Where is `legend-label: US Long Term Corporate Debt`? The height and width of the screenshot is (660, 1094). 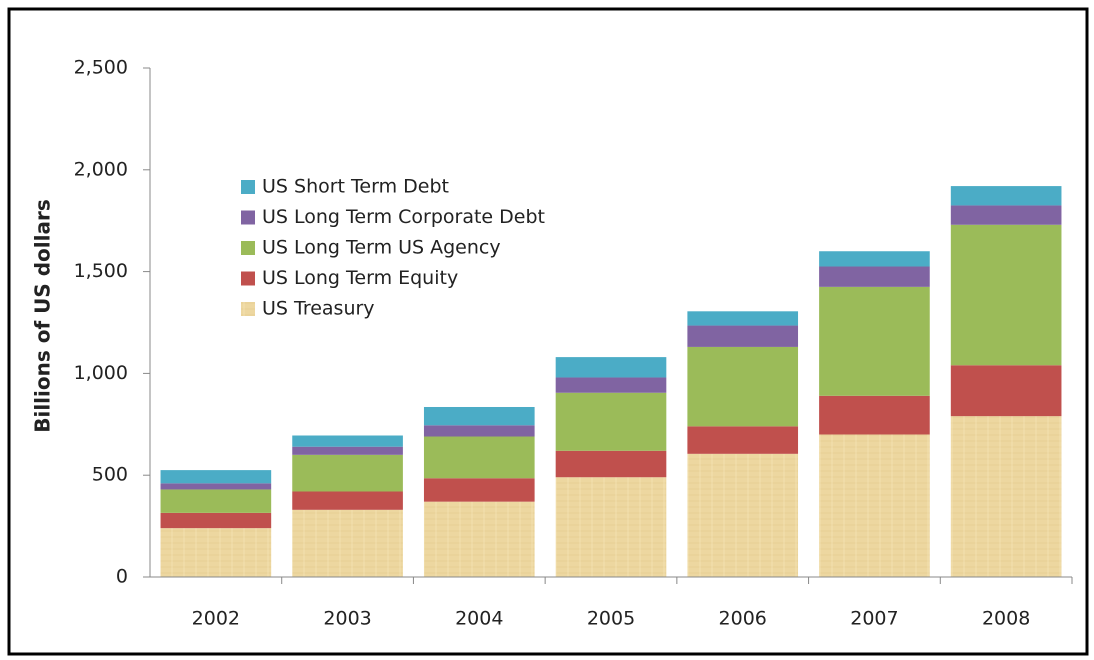 legend-label: US Long Term Corporate Debt is located at coordinates (403, 217).